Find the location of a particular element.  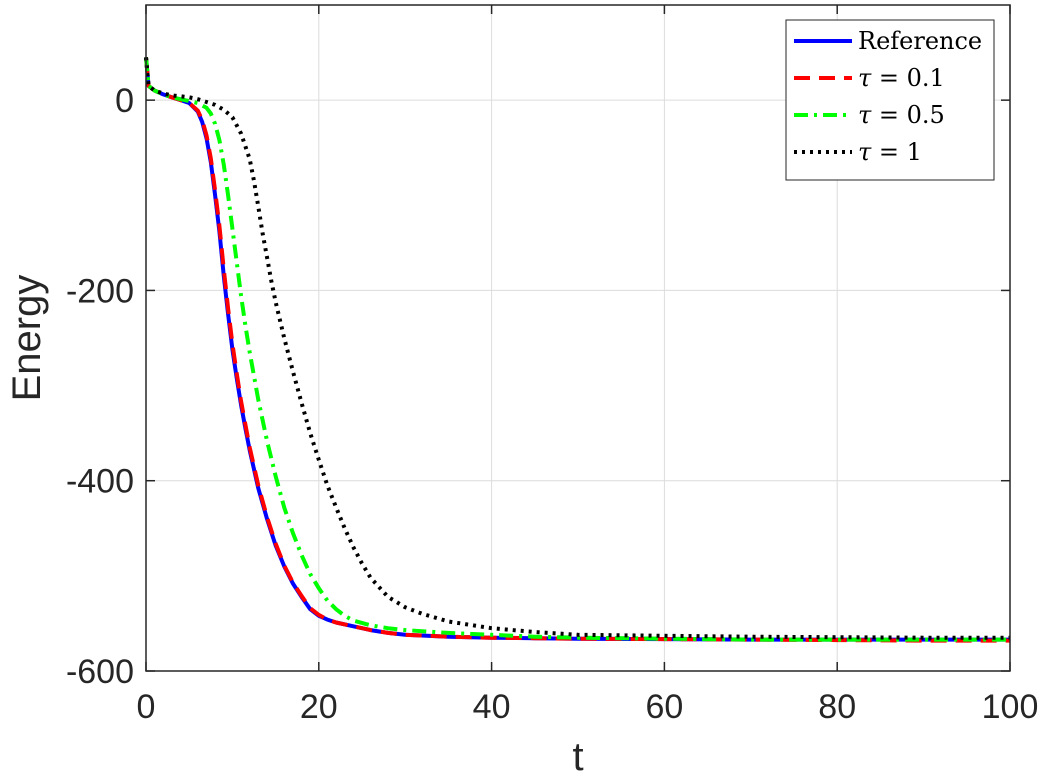

y-axis-label: Energy is located at coordinates (27, 338).